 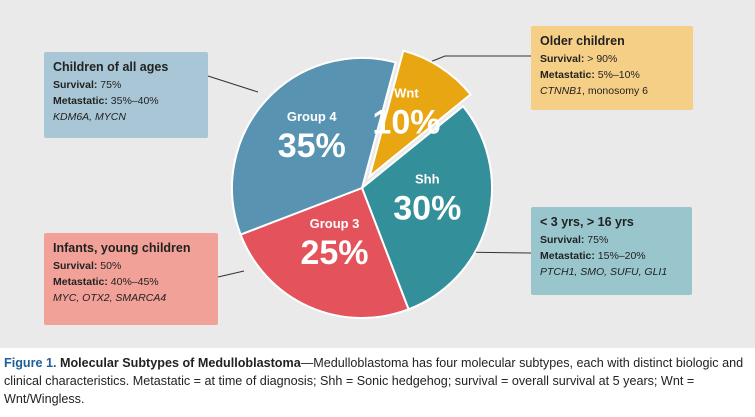 I want to click on callout-survival: Survival: > 90%, so click(x=579, y=59).